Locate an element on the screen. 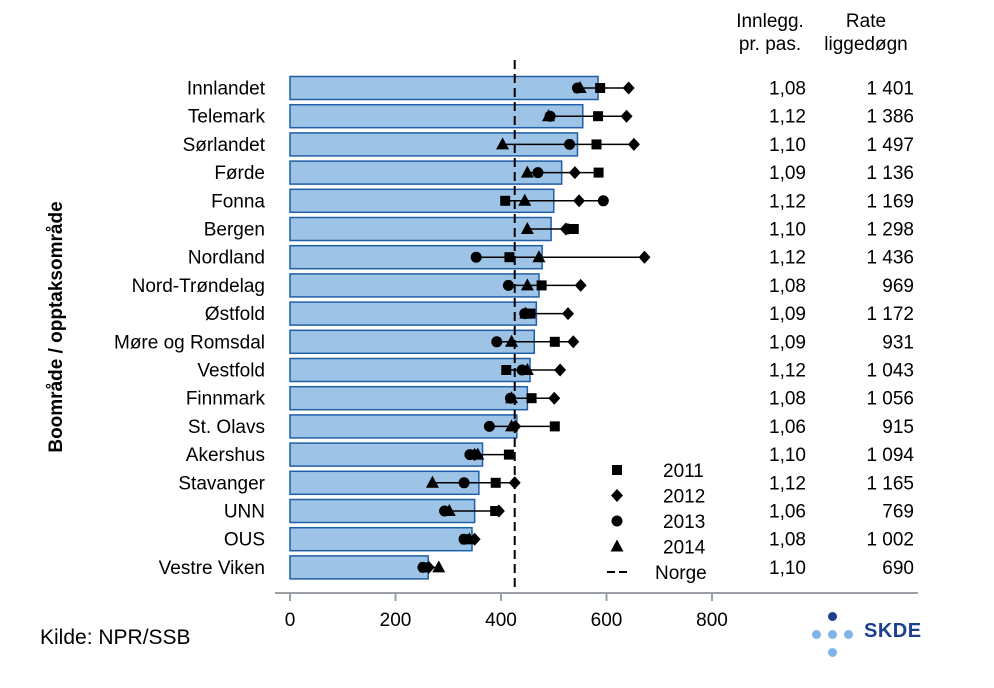 The height and width of the screenshot is (688, 994). rate-value: 1 002 is located at coordinates (890, 540).